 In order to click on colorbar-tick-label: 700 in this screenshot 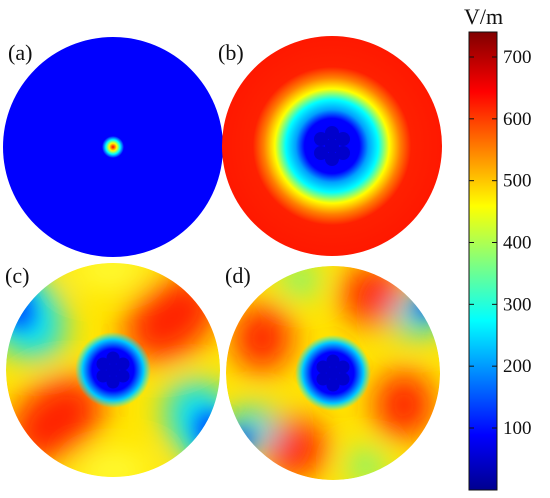, I will do `click(517, 57)`.